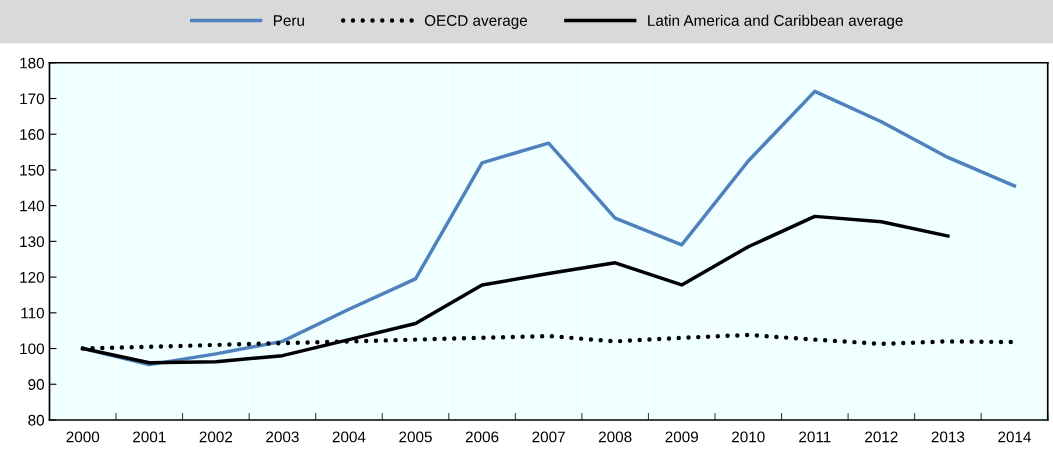 This screenshot has width=1053, height=455. What do you see at coordinates (36, 384) in the screenshot?
I see `y-tick-label: 90` at bounding box center [36, 384].